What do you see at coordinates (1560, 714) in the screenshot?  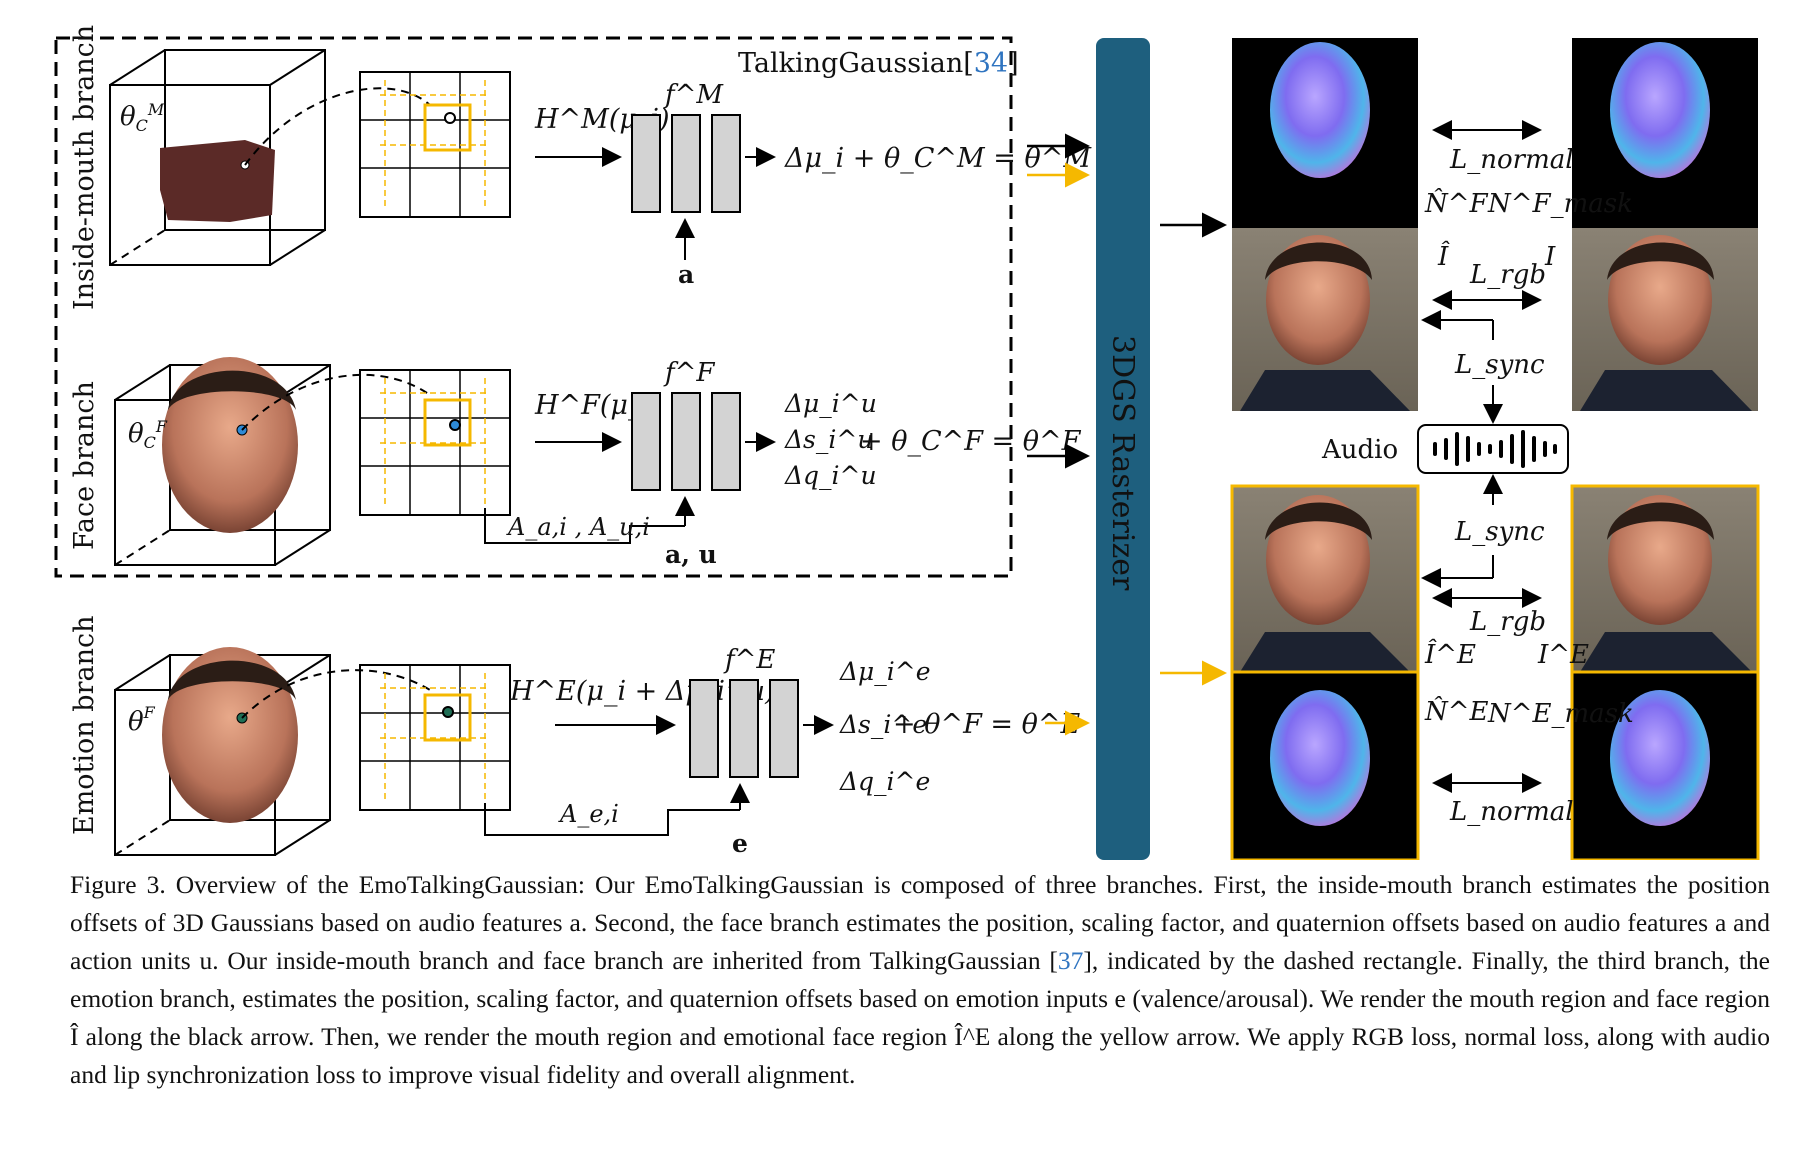 I see `label-n-mask-e: N^E_mask` at bounding box center [1560, 714].